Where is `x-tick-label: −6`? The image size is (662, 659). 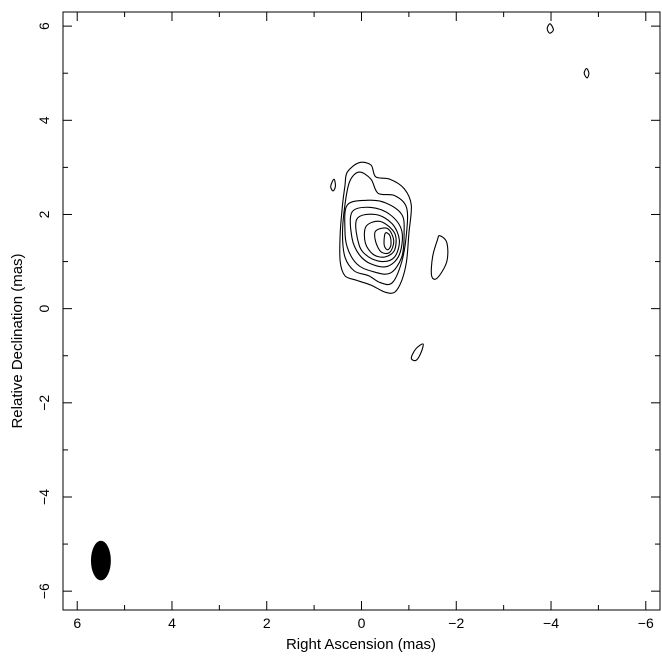
x-tick-label: −6 is located at coordinates (646, 623).